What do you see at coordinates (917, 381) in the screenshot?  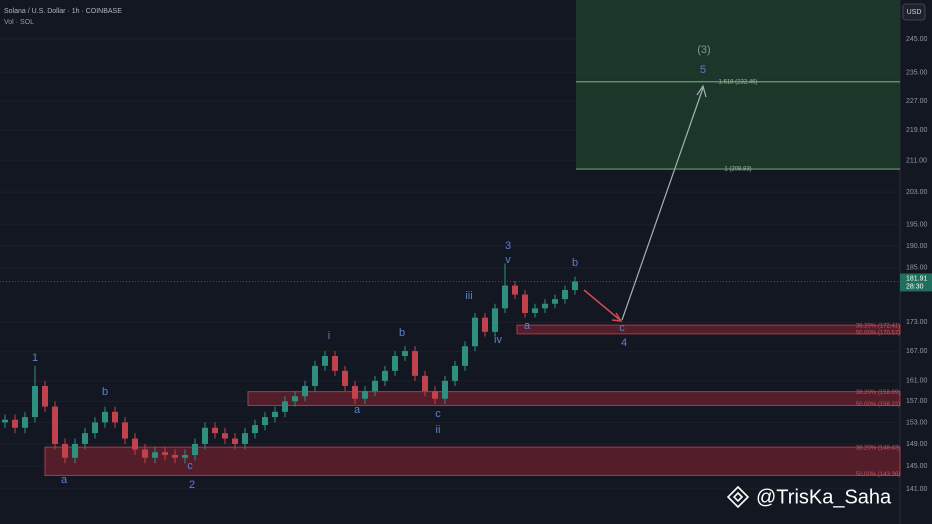 I see `y-tick-label: 161.00` at bounding box center [917, 381].